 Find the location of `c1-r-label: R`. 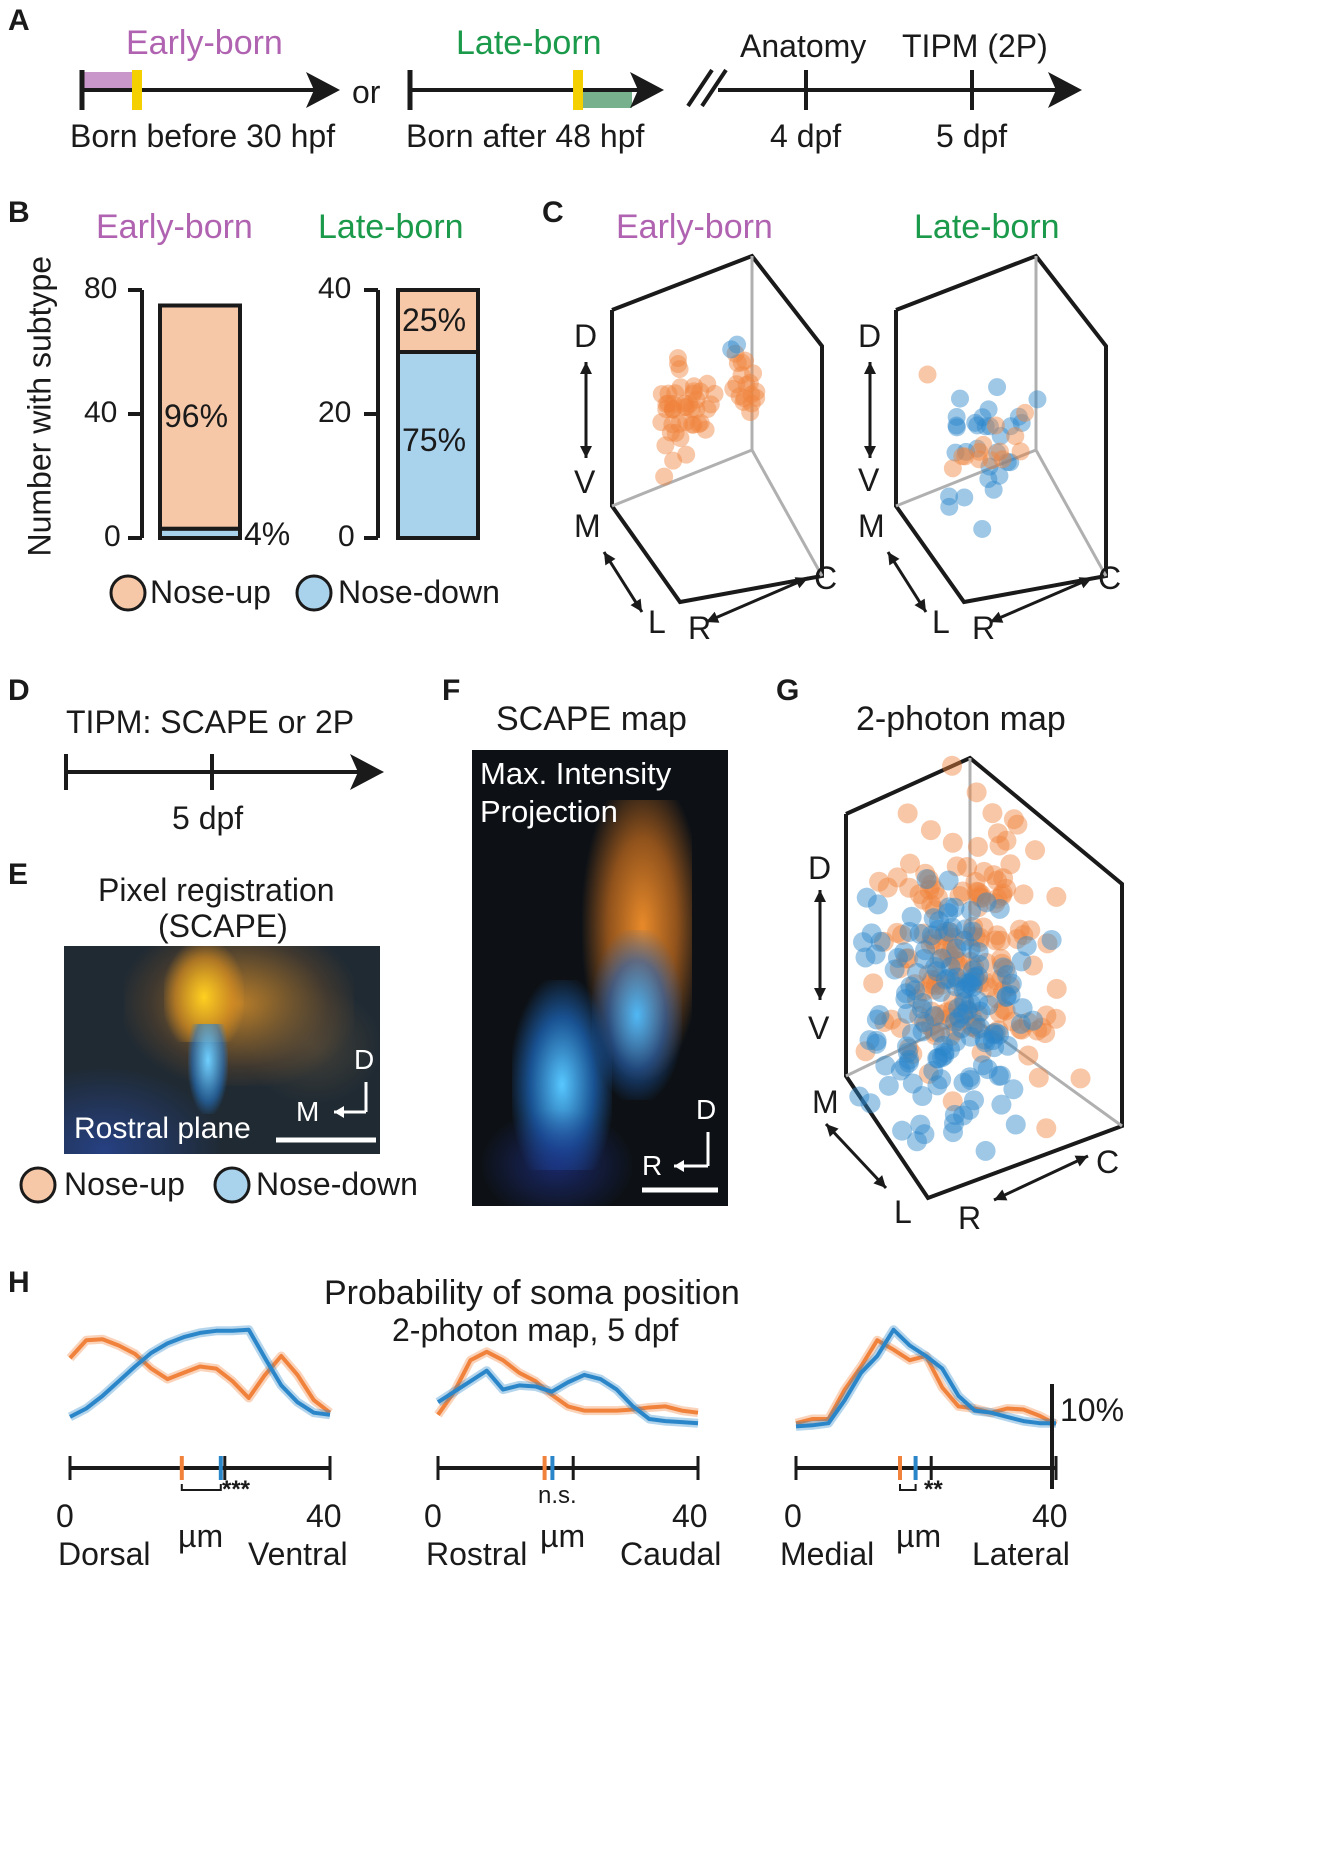

c1-r-label: R is located at coordinates (700, 628).